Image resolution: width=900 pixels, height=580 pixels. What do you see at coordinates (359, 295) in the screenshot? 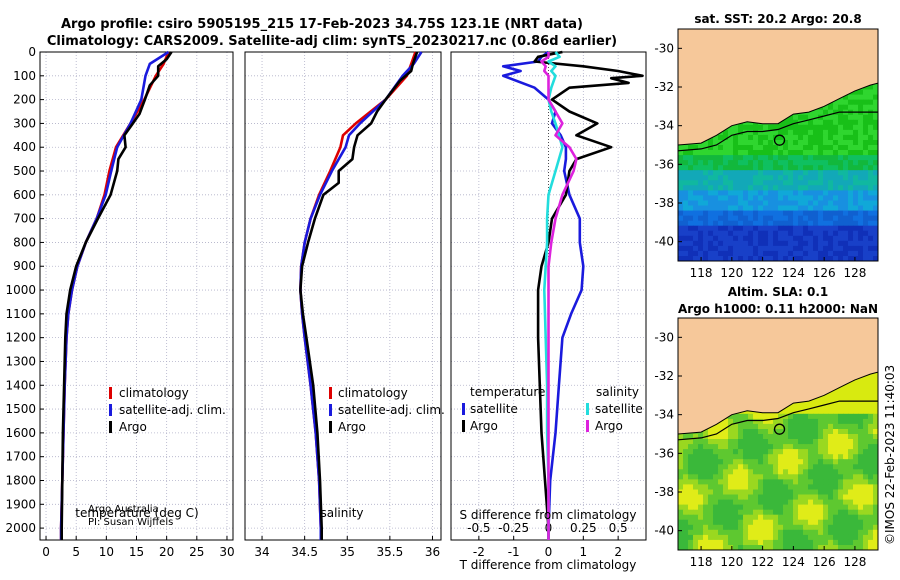
I see `series-line-argo` at bounding box center [359, 295].